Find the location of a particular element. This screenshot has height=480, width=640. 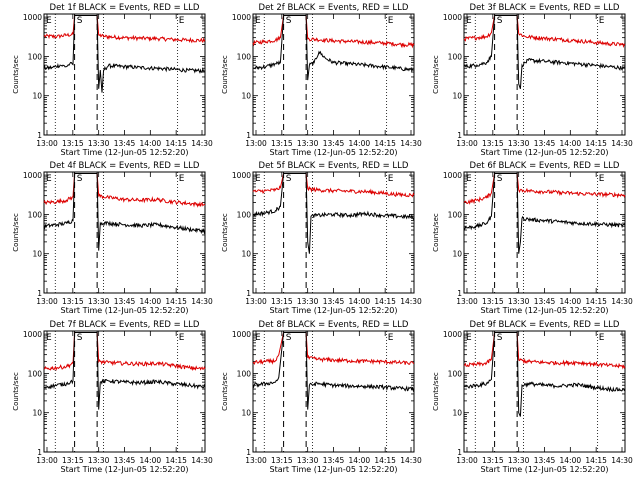

chart-title: Det 3f BLACK = Events, RED = LLD is located at coordinates (545, 8).